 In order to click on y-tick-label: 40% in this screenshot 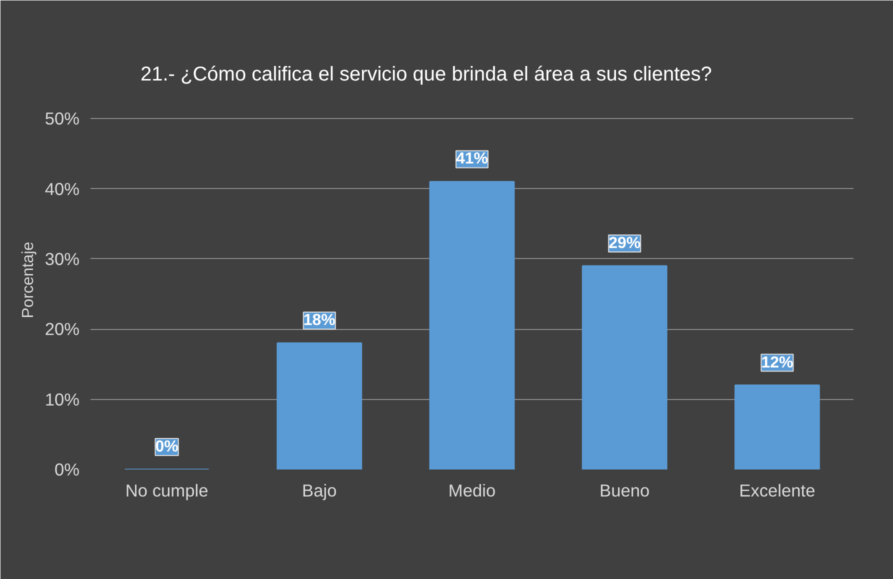, I will do `click(62, 188)`.